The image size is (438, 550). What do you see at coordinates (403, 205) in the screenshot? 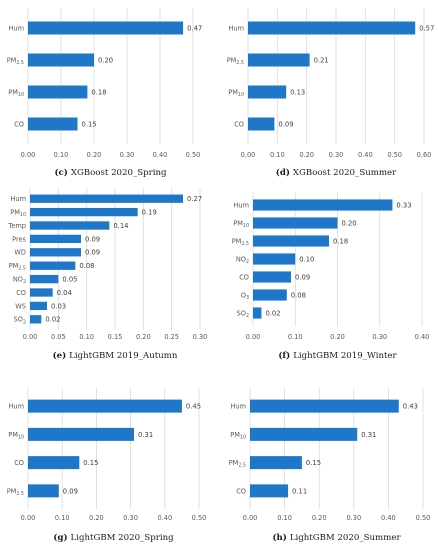
I see `data-label: 0.33` at bounding box center [403, 205].